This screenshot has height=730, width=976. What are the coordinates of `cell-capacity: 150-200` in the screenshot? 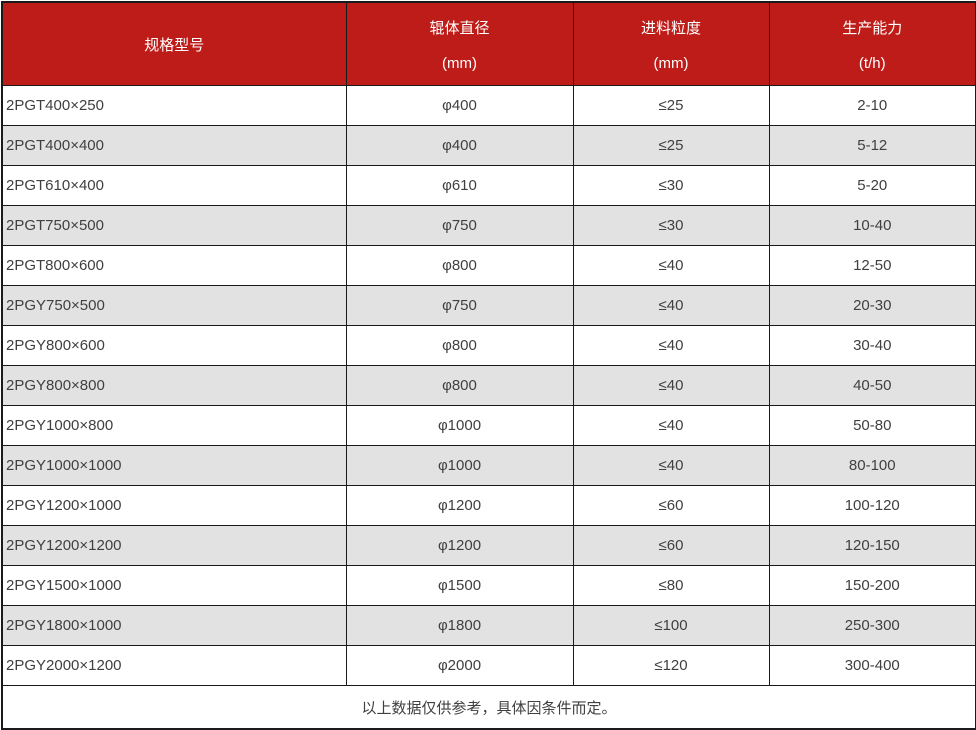 It's located at (872, 585).